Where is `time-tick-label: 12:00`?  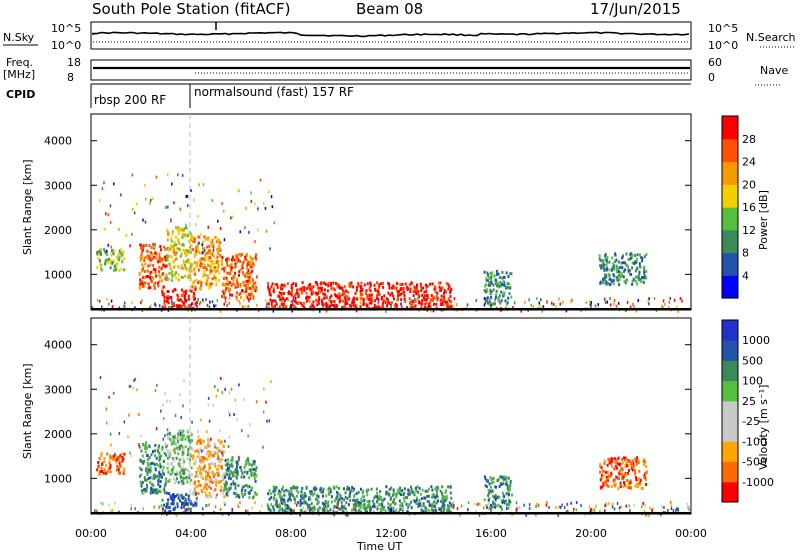 time-tick-label: 12:00 is located at coordinates (391, 533).